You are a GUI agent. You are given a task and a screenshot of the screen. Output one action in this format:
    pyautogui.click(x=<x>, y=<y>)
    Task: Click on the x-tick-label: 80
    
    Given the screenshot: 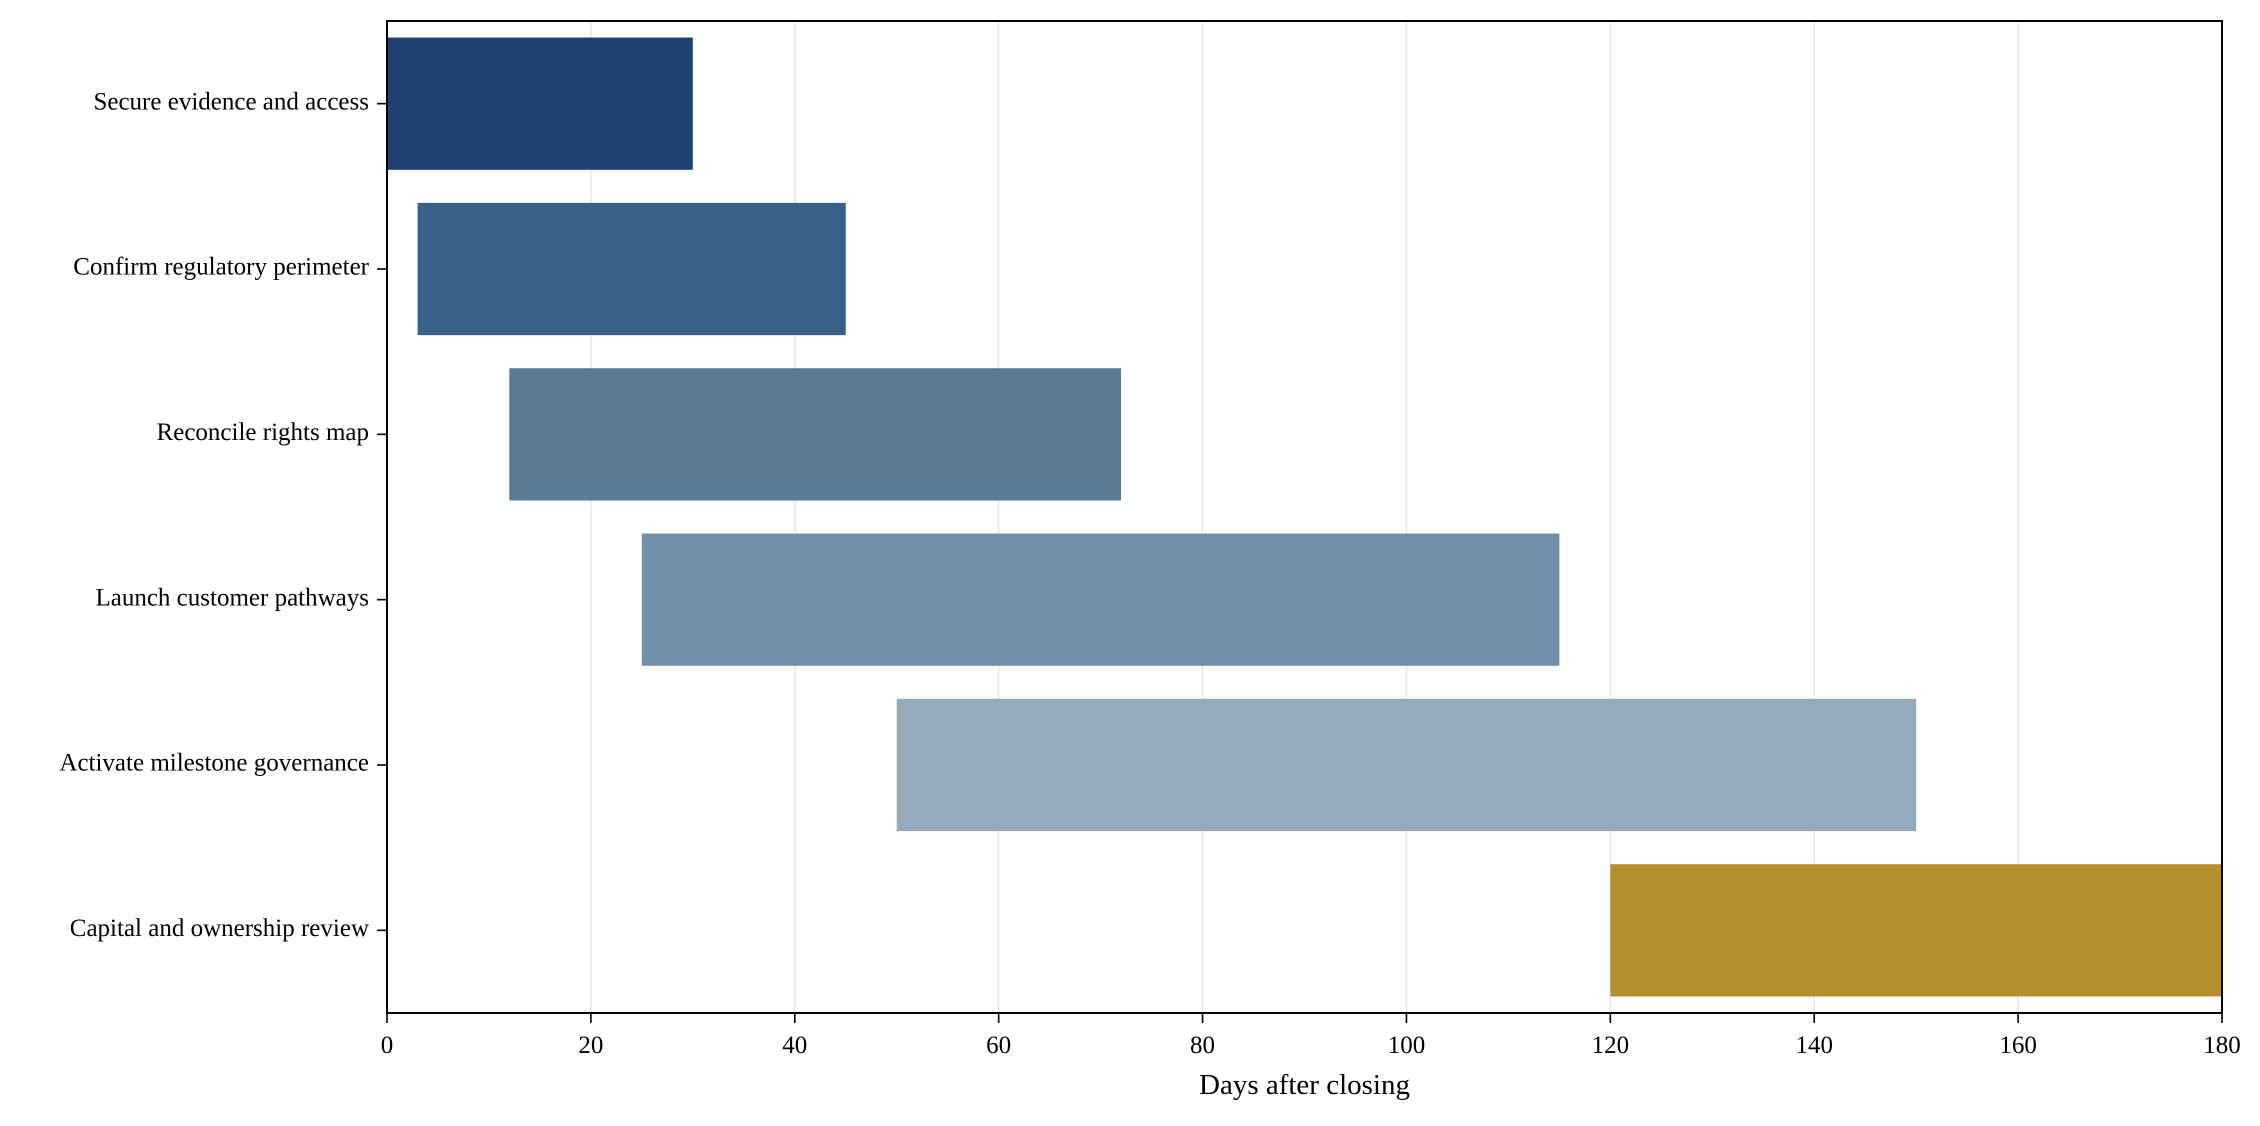 What is the action you would take?
    pyautogui.click(x=1202, y=1045)
    